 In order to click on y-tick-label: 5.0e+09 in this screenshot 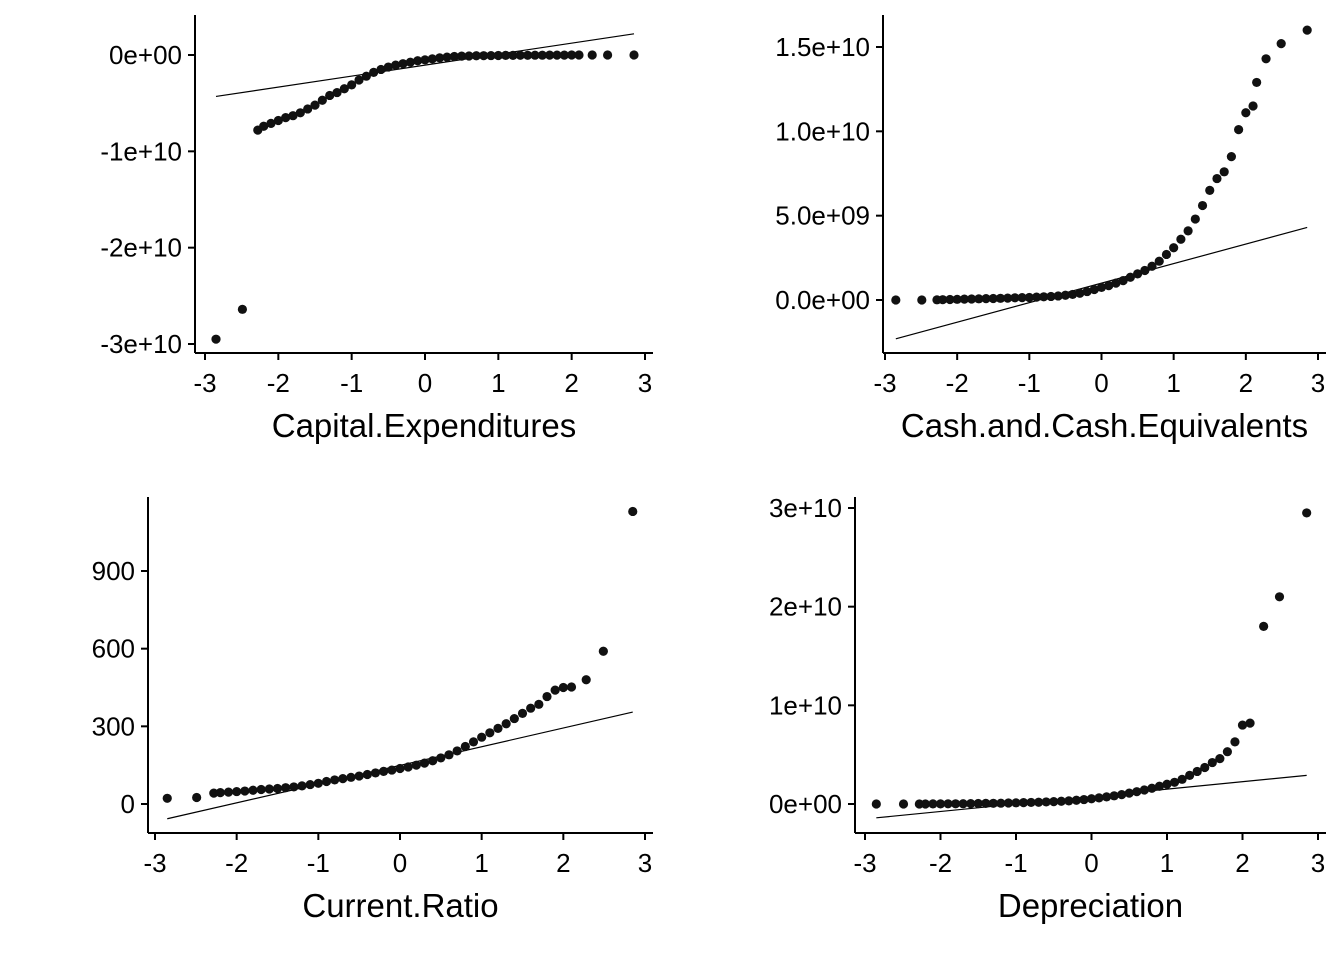, I will do `click(822, 216)`.